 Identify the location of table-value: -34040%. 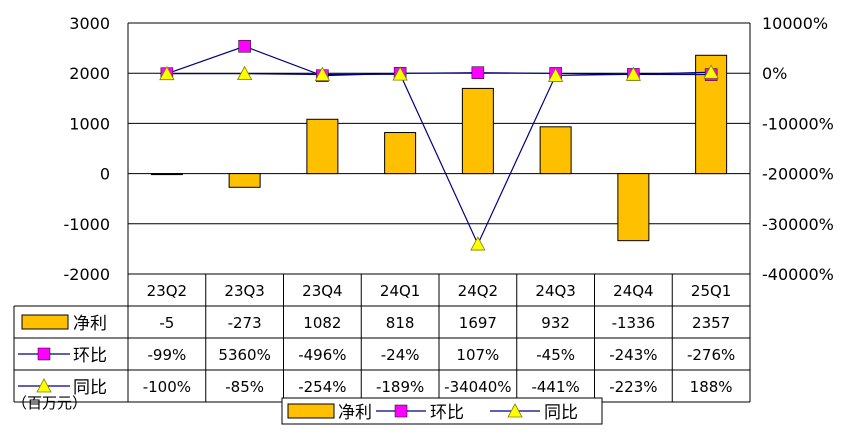
(477, 387).